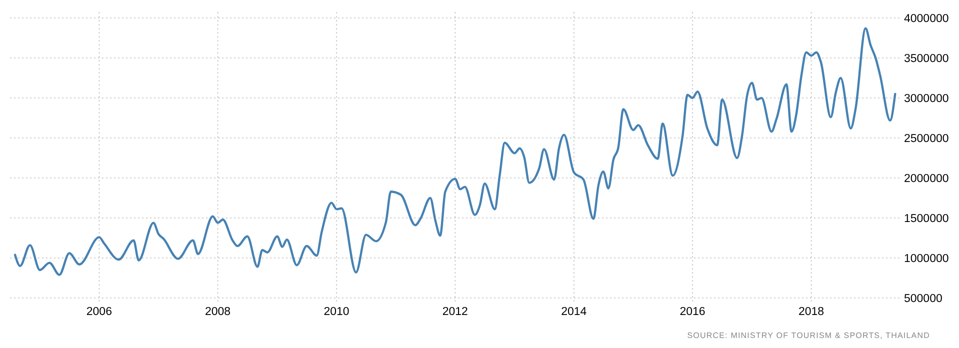  Describe the element at coordinates (926, 139) in the screenshot. I see `y-tick-label: 2500000` at that location.